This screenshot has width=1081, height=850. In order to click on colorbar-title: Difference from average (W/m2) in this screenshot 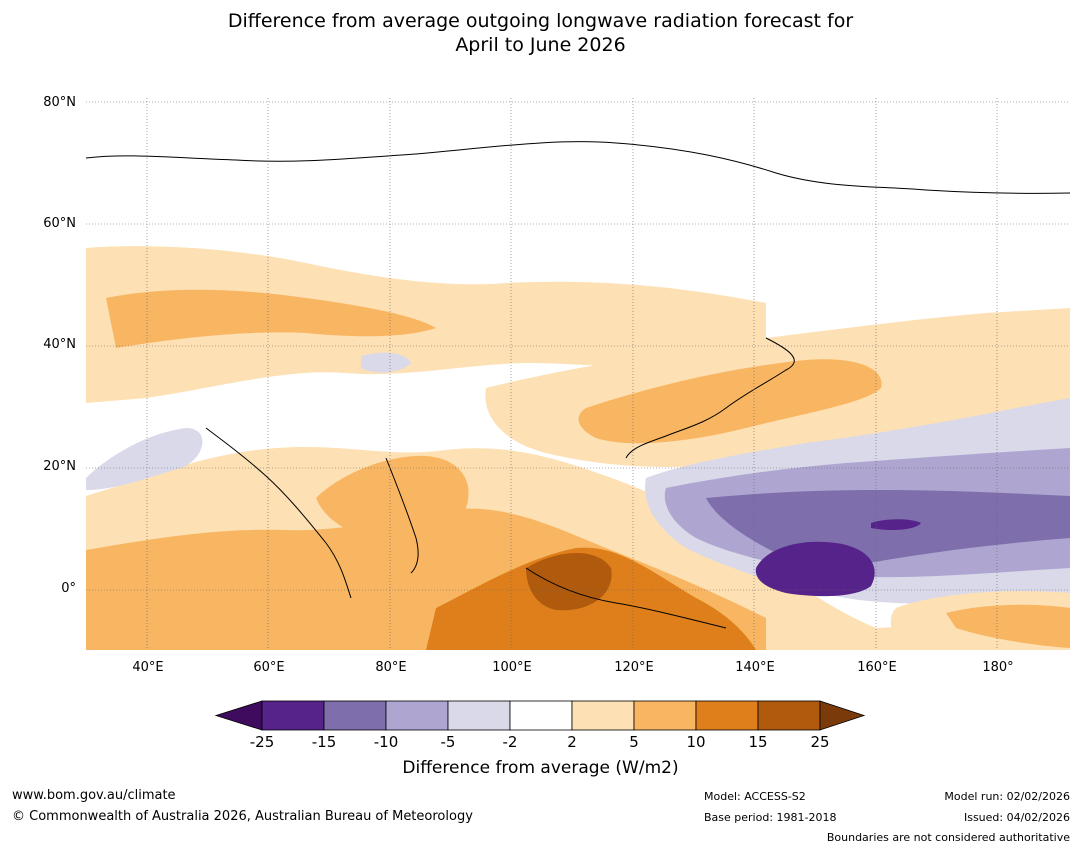, I will do `click(540, 768)`.